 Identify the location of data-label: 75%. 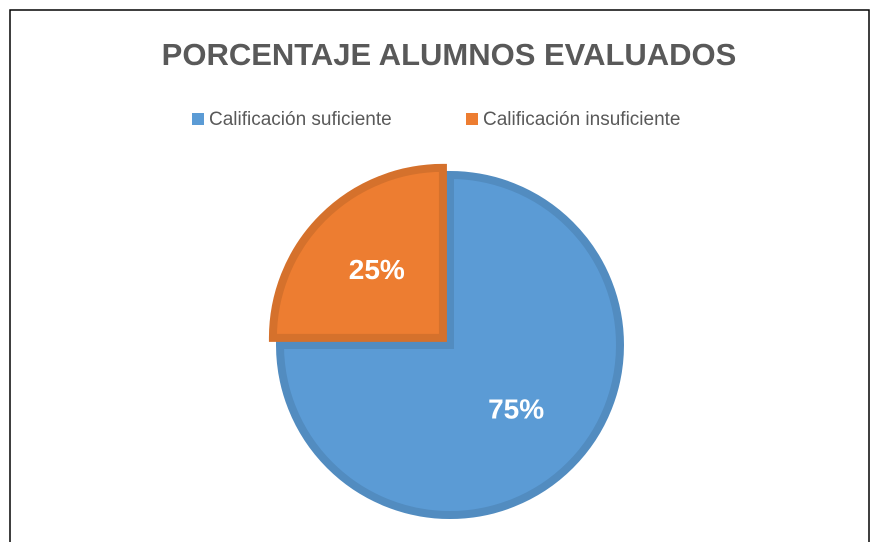
(516, 409).